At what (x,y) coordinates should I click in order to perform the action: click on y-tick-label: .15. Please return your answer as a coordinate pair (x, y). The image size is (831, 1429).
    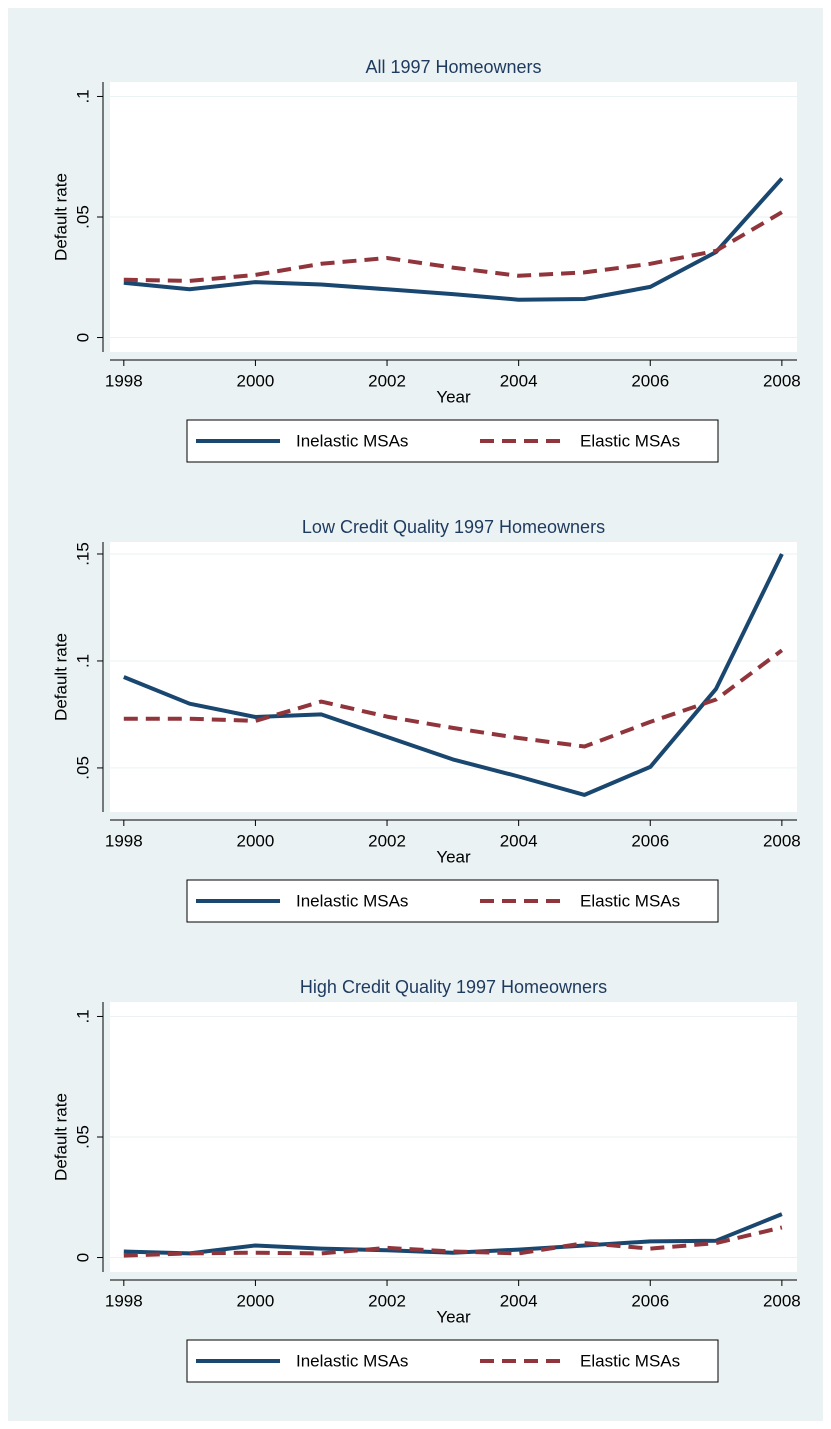
    Looking at the image, I should click on (82, 554).